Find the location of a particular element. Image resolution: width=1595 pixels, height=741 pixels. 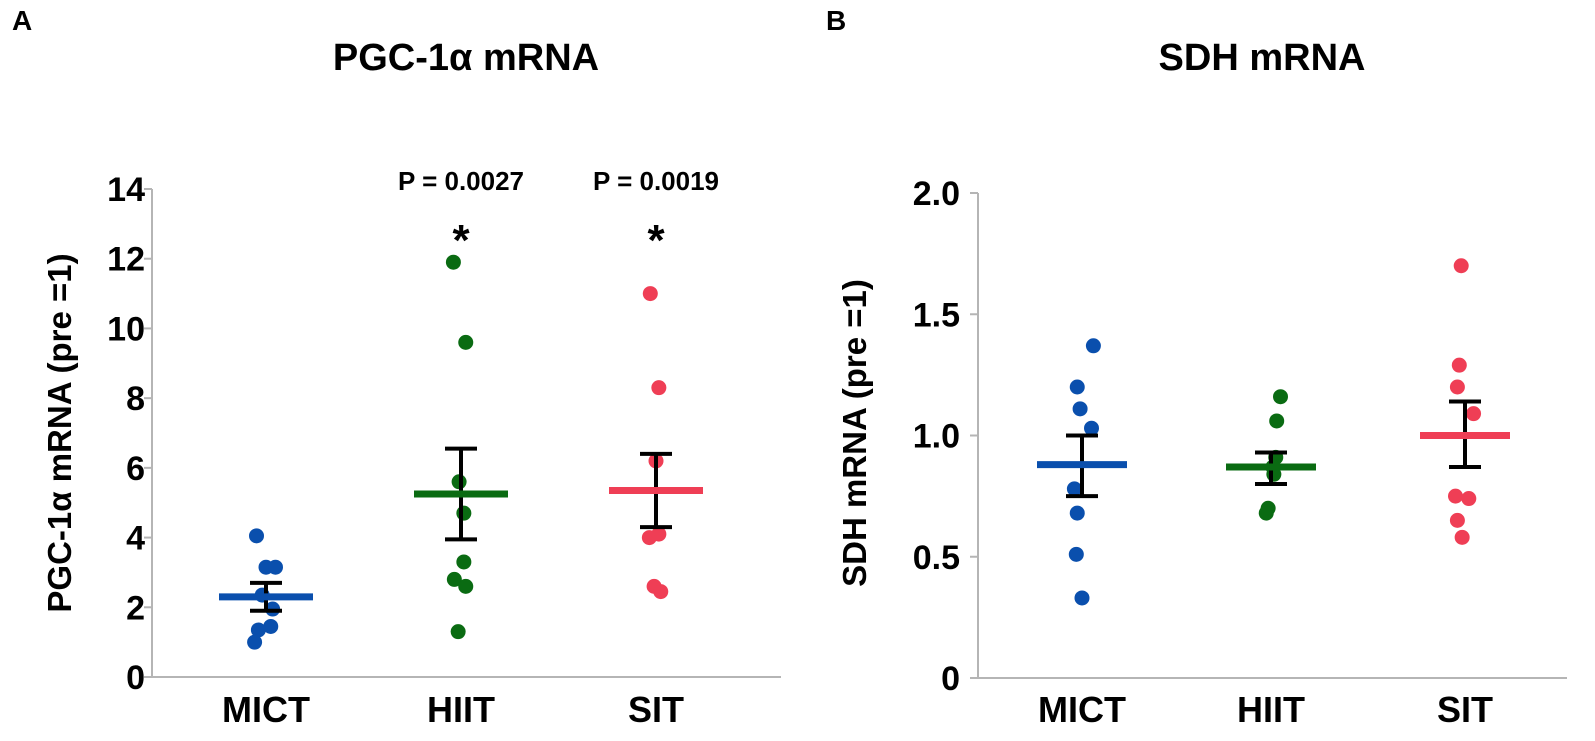

panel-b-series-sit is located at coordinates (1465, 401).